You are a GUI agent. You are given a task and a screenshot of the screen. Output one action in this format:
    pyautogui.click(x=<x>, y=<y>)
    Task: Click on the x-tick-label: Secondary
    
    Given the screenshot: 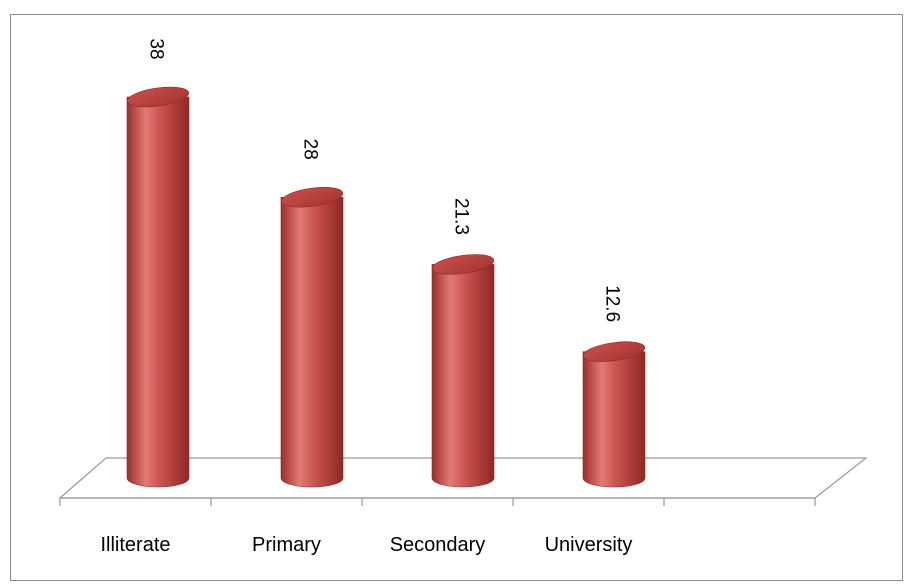 What is the action you would take?
    pyautogui.click(x=438, y=545)
    